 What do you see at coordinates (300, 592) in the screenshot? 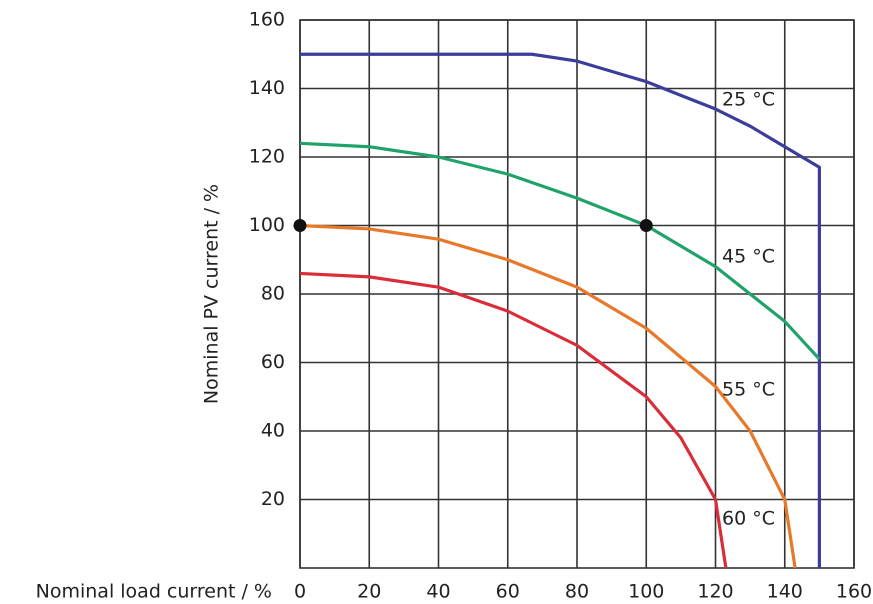
I see `x-tick-label: 0` at bounding box center [300, 592].